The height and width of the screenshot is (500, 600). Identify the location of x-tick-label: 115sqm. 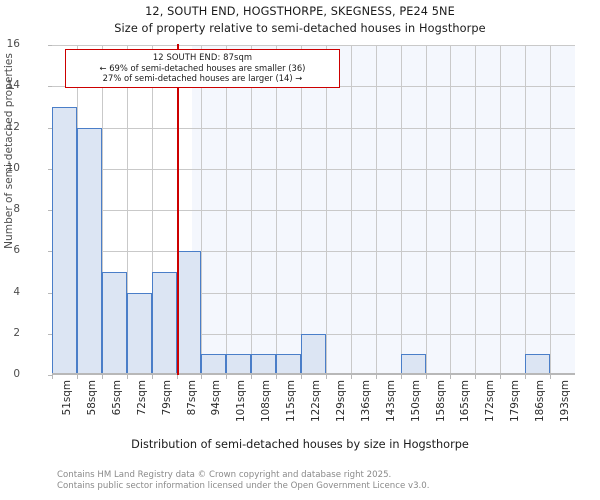
(291, 401).